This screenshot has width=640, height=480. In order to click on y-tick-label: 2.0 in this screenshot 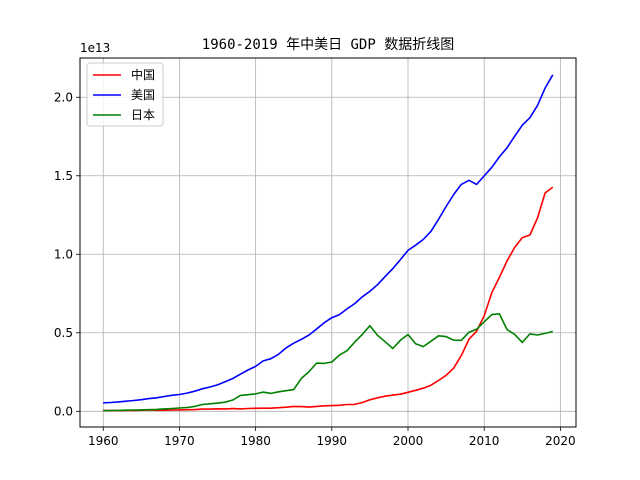, I will do `click(63, 97)`.